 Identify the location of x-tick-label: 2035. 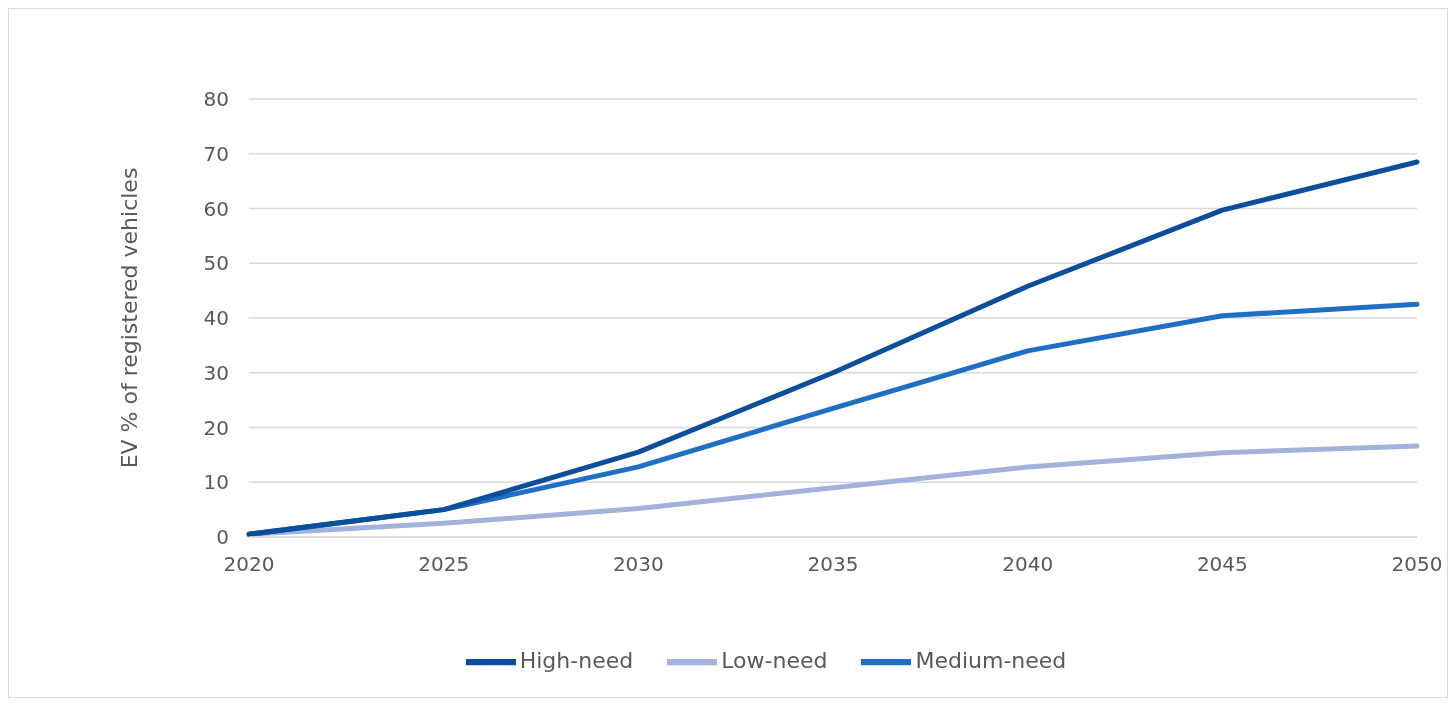
(833, 564).